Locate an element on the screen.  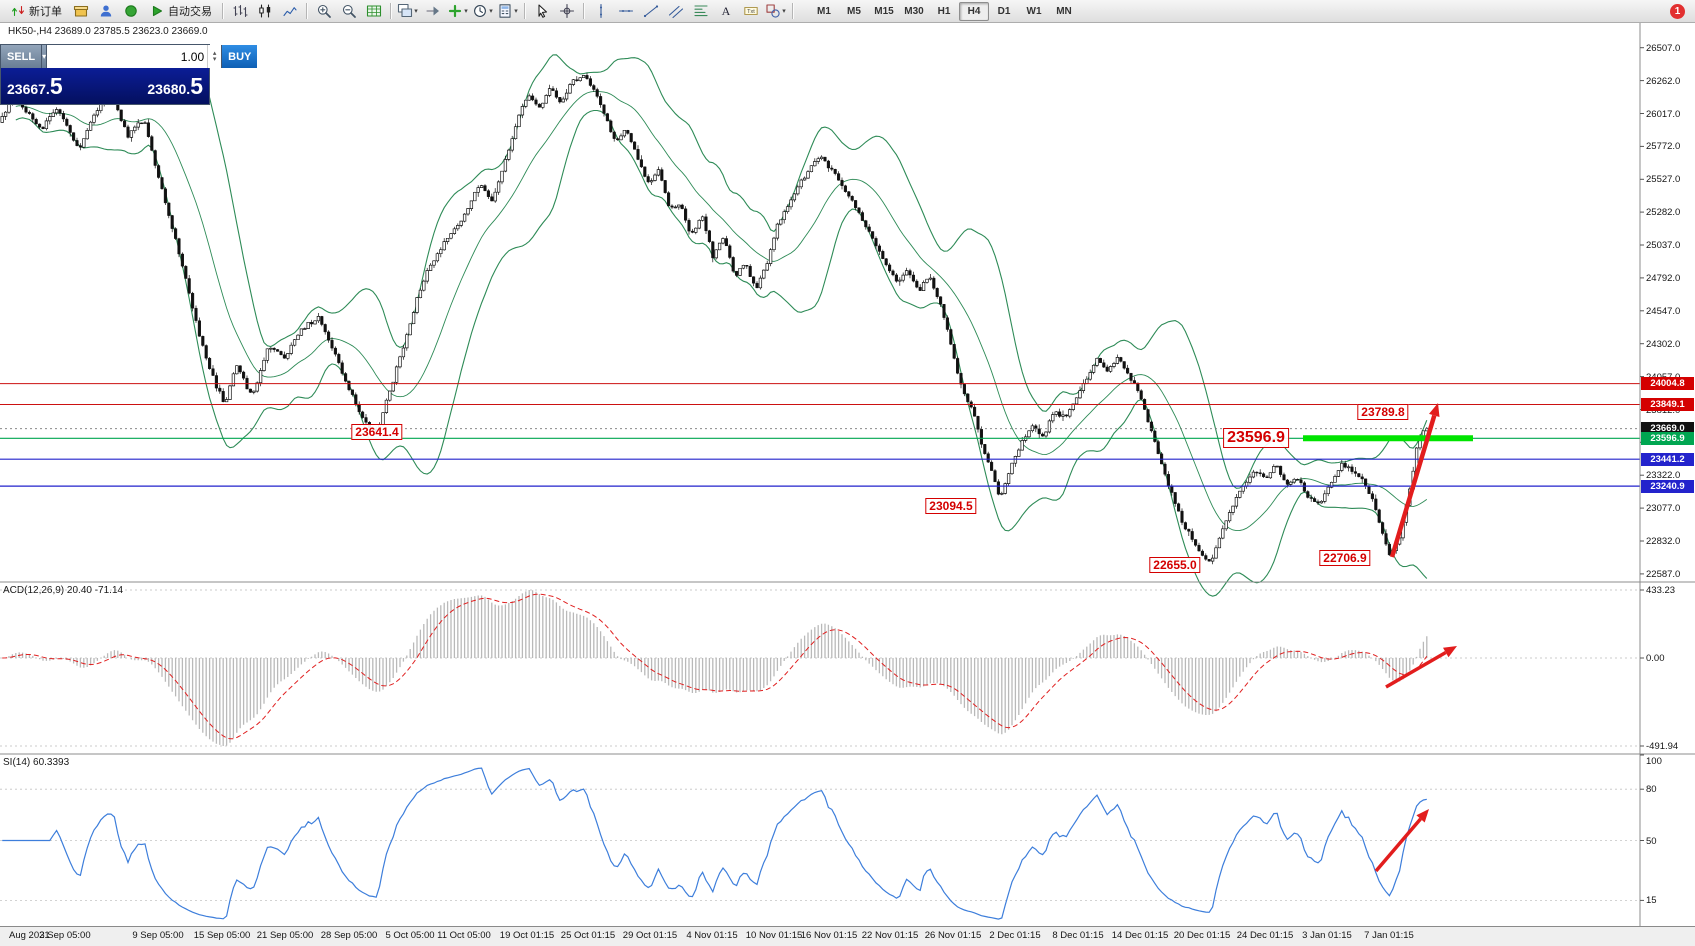
arrange-windows-button: ▾ is located at coordinates (407, 11).